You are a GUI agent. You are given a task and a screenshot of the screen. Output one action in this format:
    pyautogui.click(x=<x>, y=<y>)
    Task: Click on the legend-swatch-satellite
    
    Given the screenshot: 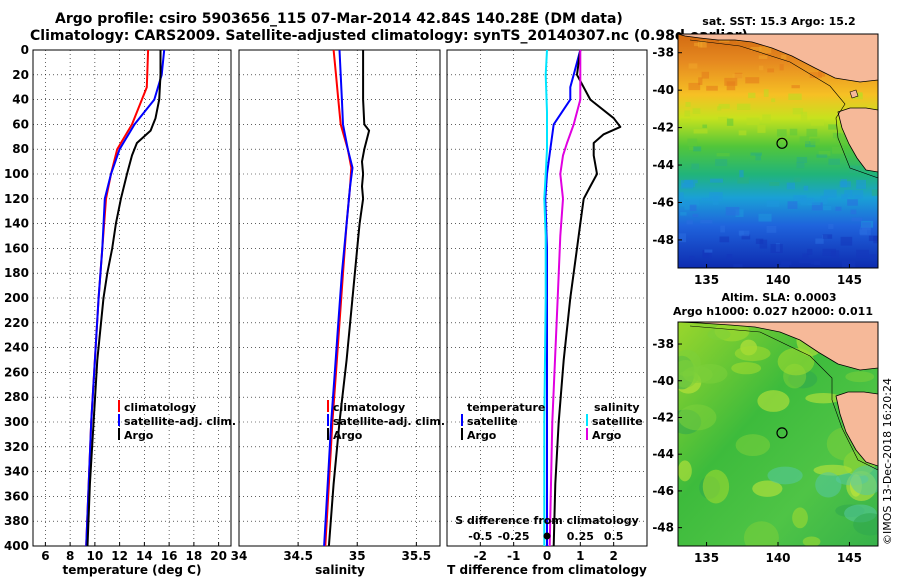 What is the action you would take?
    pyautogui.click(x=328, y=420)
    